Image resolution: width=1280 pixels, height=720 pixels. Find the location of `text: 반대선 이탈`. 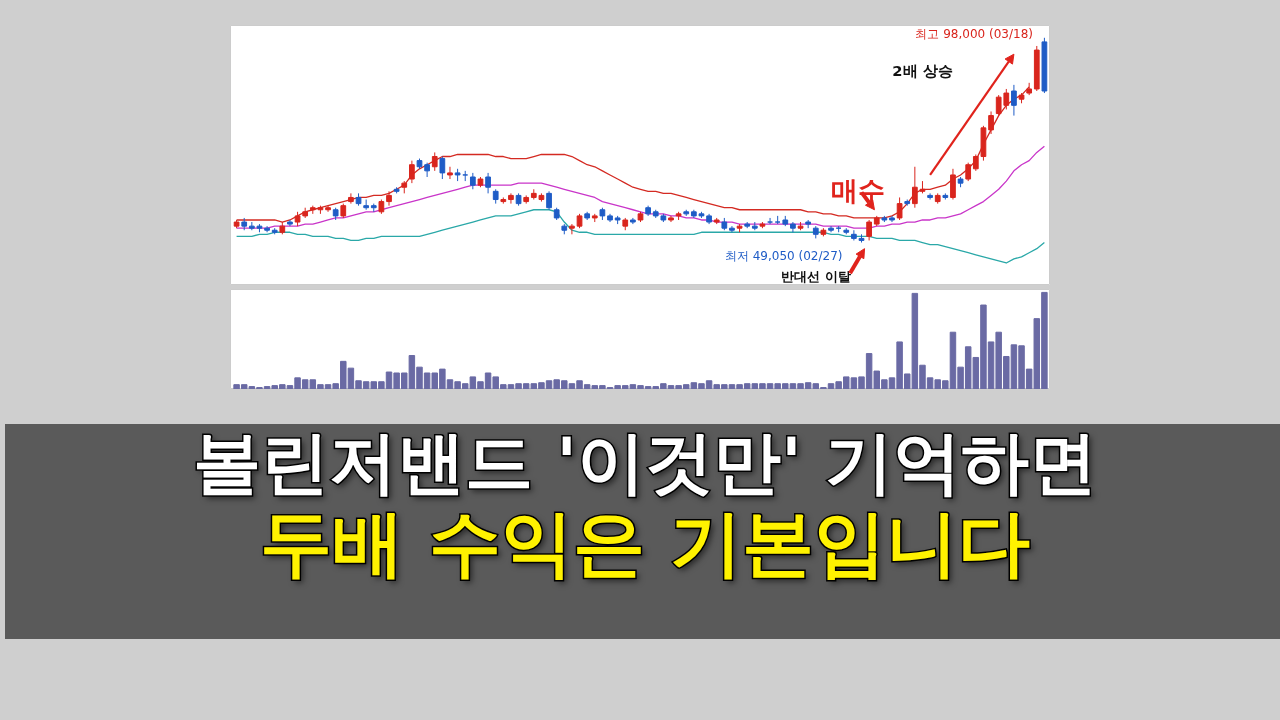

text: 반대선 이탈 is located at coordinates (815, 277).